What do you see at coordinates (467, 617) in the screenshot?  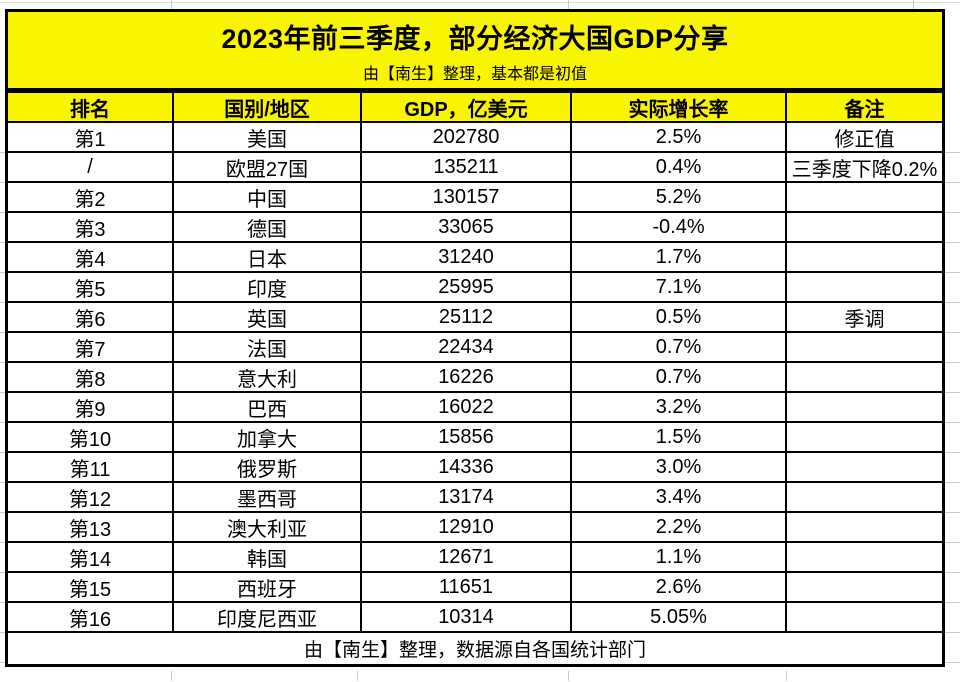 I see `cell-gdp: 10314` at bounding box center [467, 617].